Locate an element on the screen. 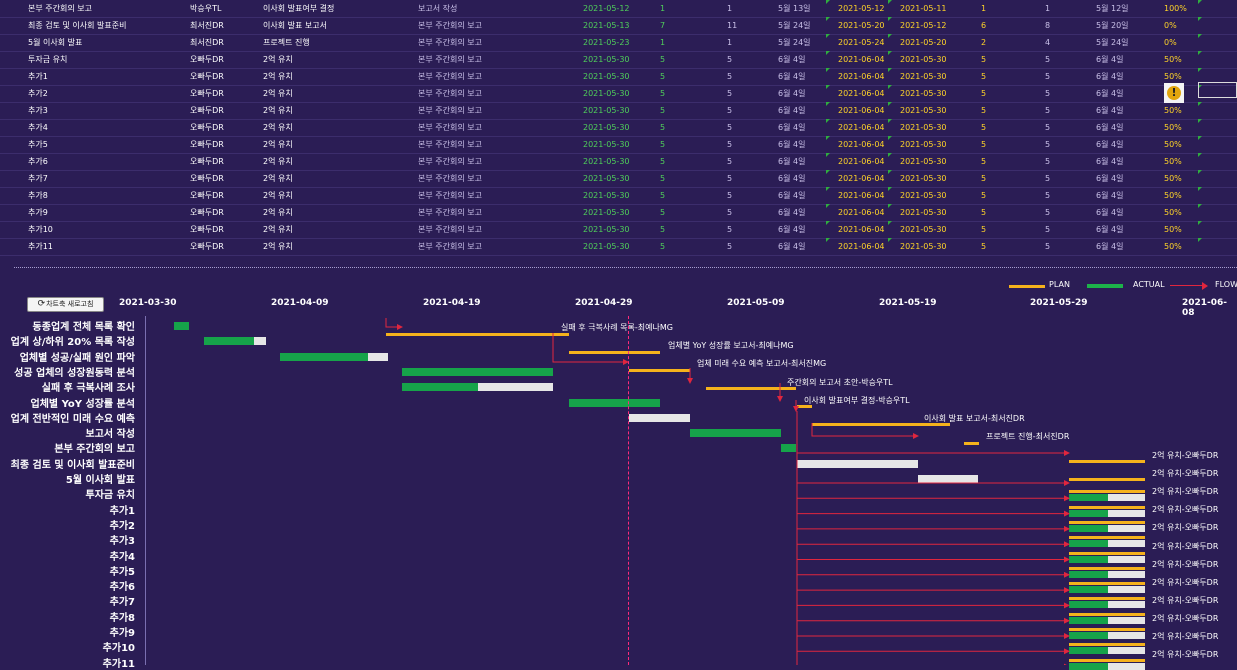  cell-prev: 보고서 작성 is located at coordinates (438, 8).